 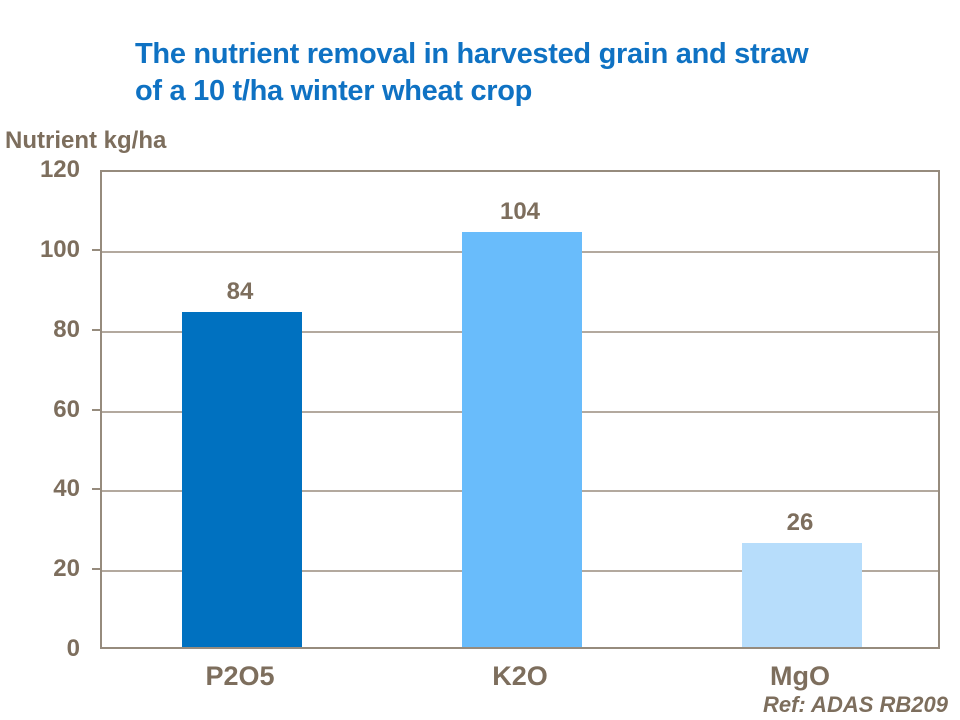 What do you see at coordinates (522, 439) in the screenshot?
I see `bar-k2o` at bounding box center [522, 439].